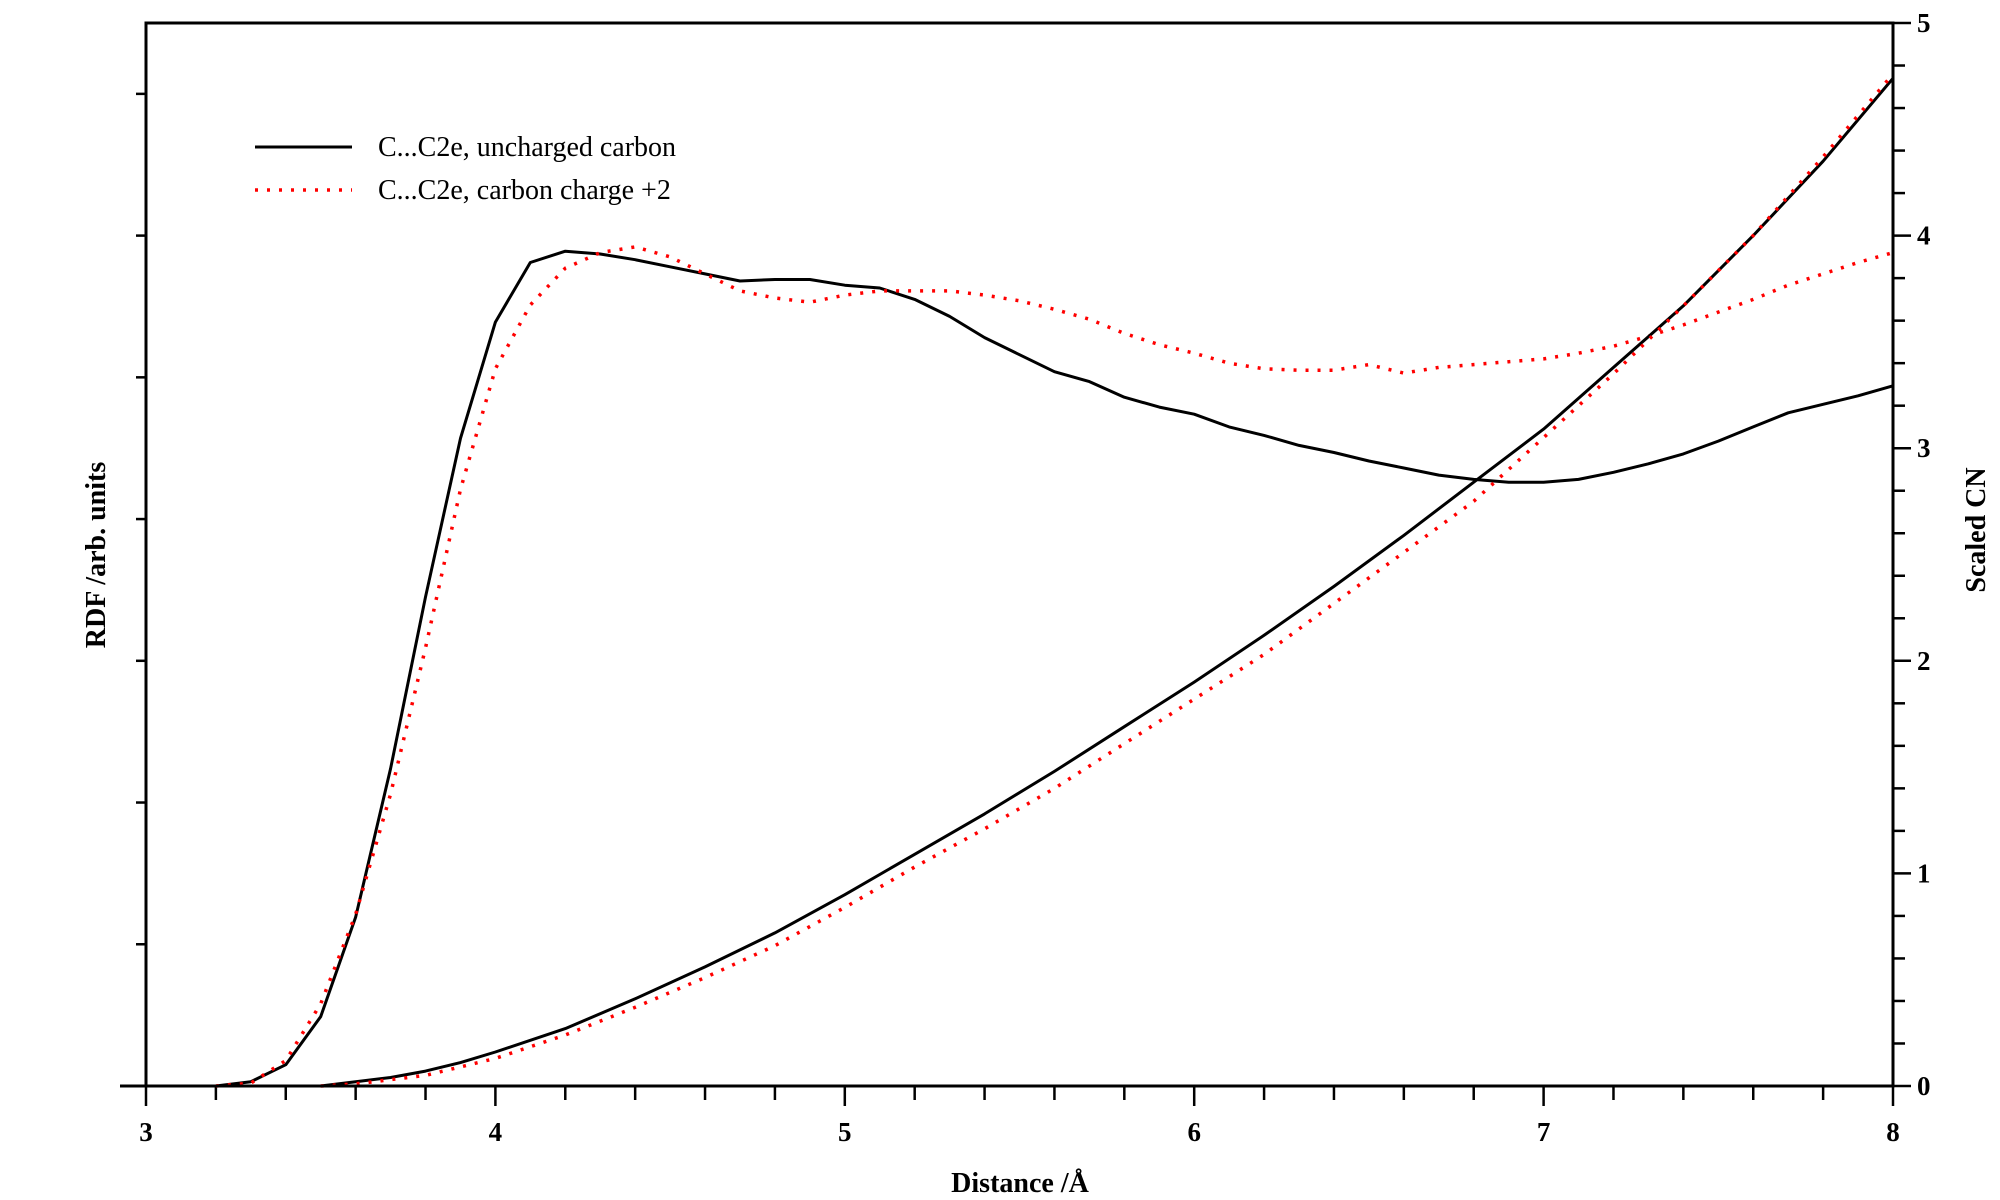 The height and width of the screenshot is (1200, 2000). What do you see at coordinates (146, 1132) in the screenshot?
I see `x-tick-label: 3` at bounding box center [146, 1132].